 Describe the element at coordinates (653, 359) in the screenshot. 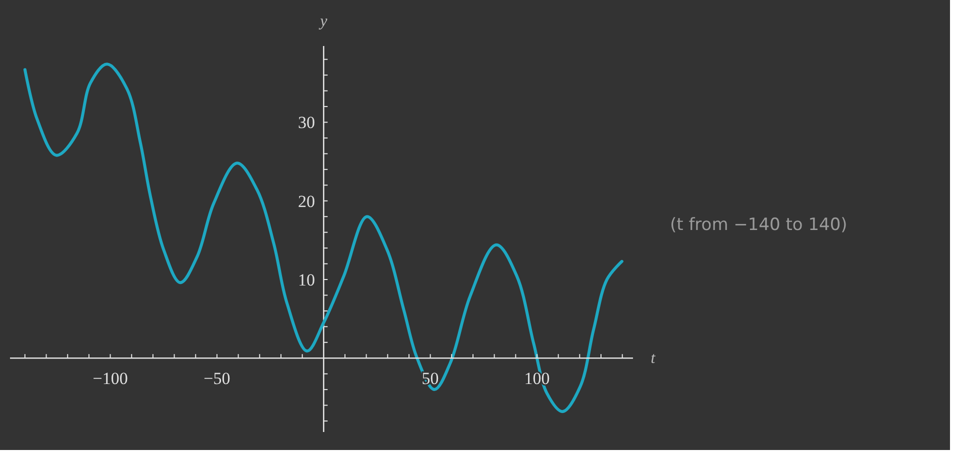

I see `x-axis-title: t` at that location.